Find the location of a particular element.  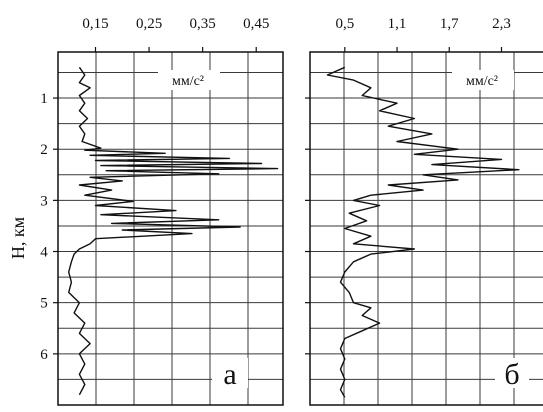

x-tick-label: 0,35 is located at coordinates (203, 24).